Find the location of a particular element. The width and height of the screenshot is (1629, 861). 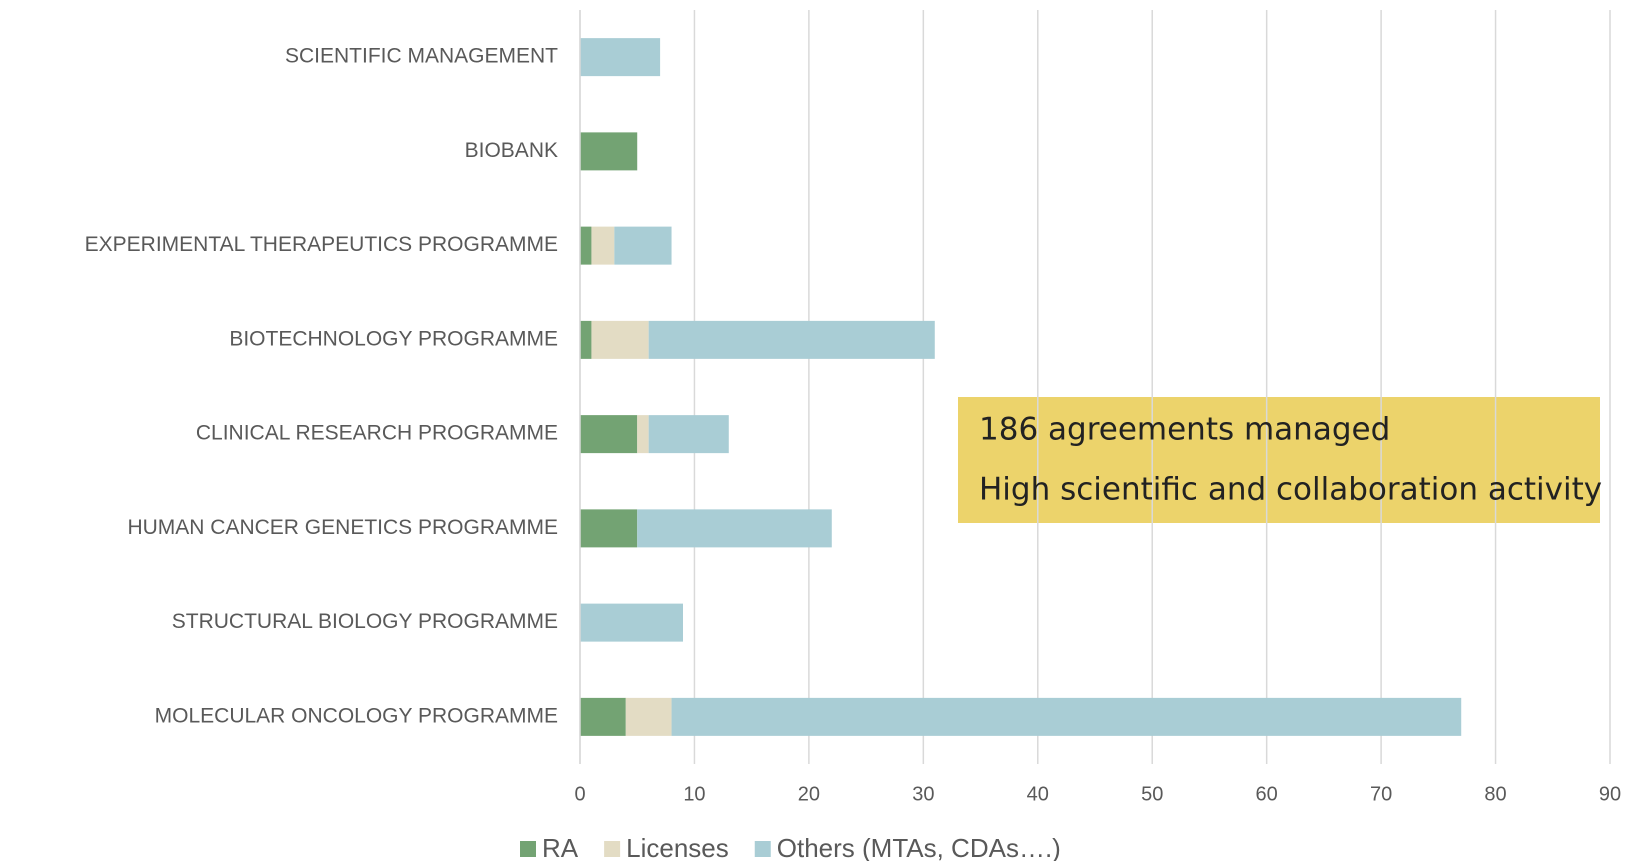

y-tick-label: BIOBANK is located at coordinates (511, 150).